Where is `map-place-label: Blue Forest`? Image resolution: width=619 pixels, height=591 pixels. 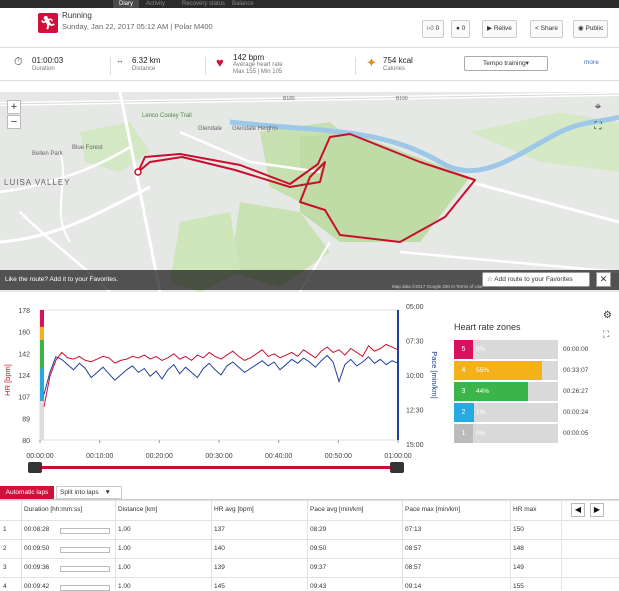
map-place-label: Blue Forest is located at coordinates (87, 148).